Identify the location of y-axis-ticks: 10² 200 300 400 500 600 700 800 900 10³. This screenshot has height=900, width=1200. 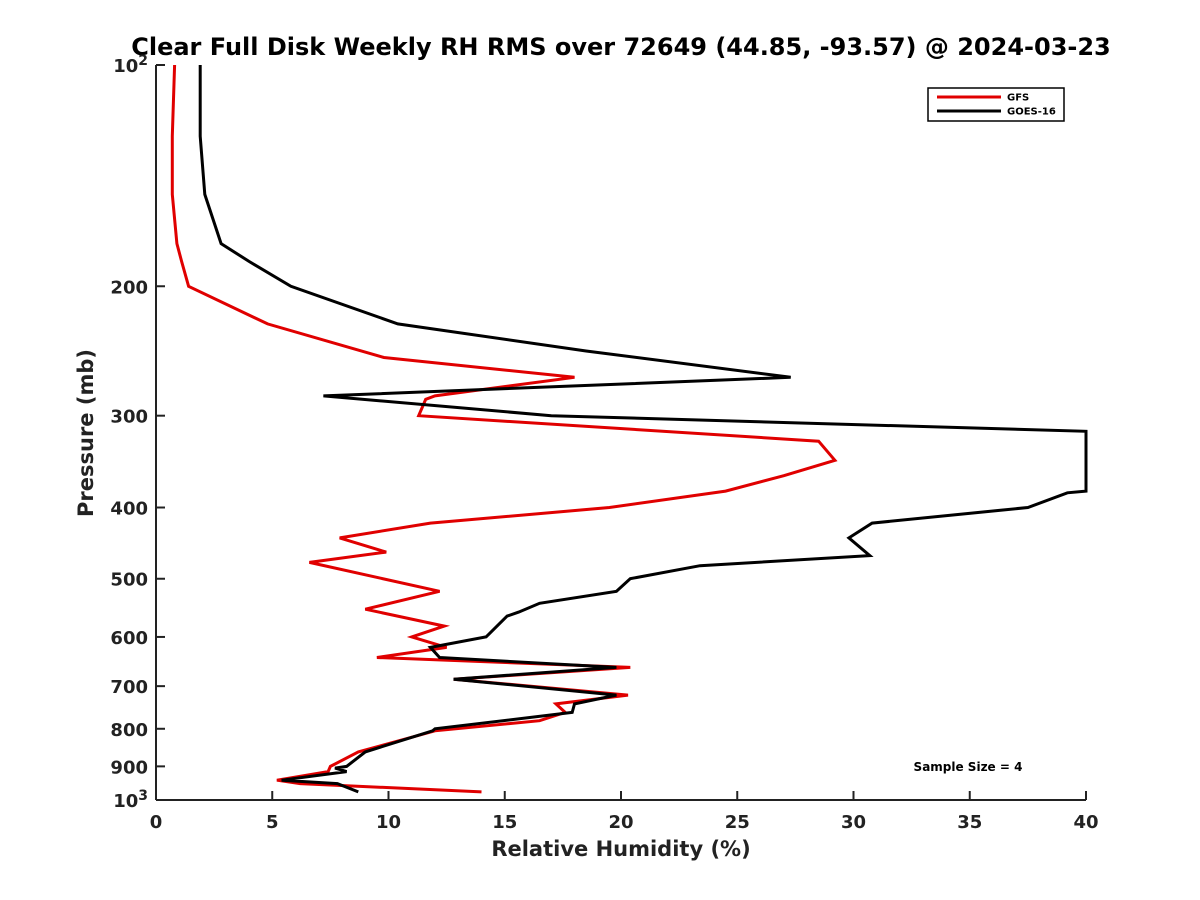
(137, 432).